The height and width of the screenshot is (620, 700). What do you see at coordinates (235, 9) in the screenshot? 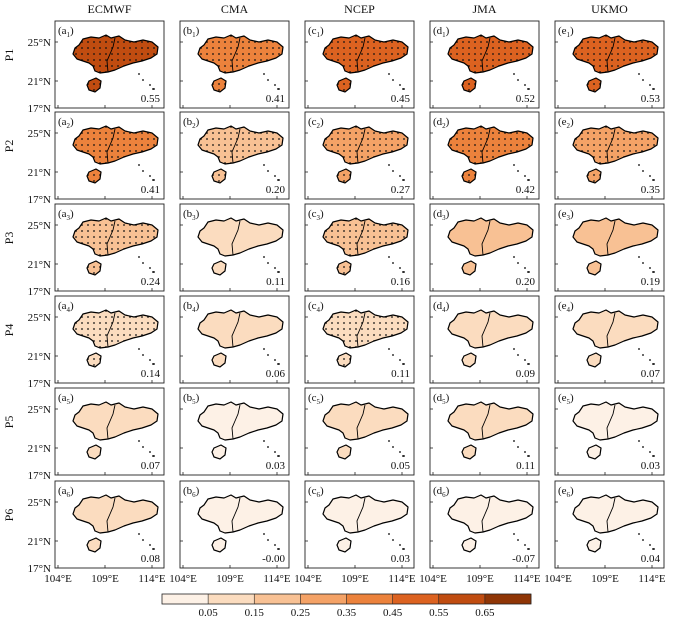
I see `column-header-cma: CMA` at bounding box center [235, 9].